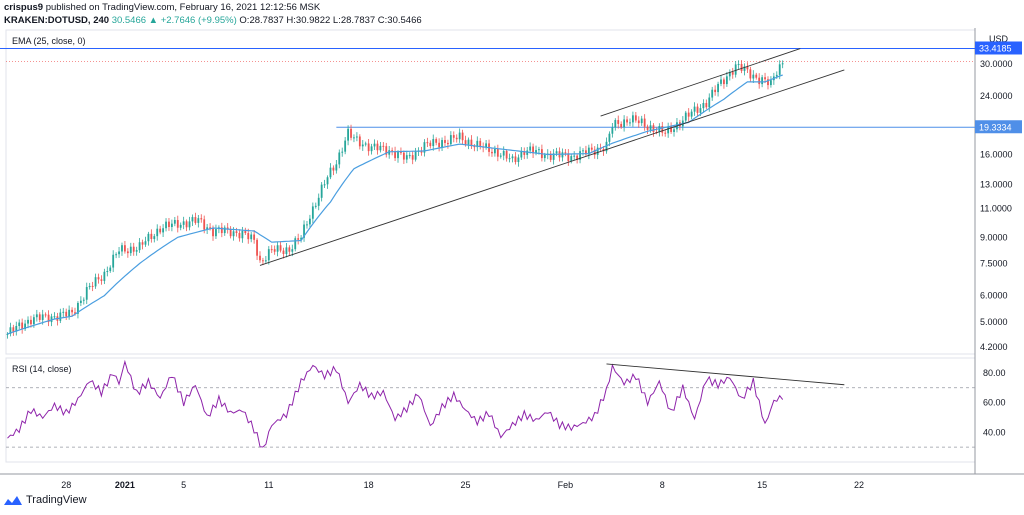 This screenshot has height=515, width=1024. I want to click on channel-upper-trendline, so click(700, 82).